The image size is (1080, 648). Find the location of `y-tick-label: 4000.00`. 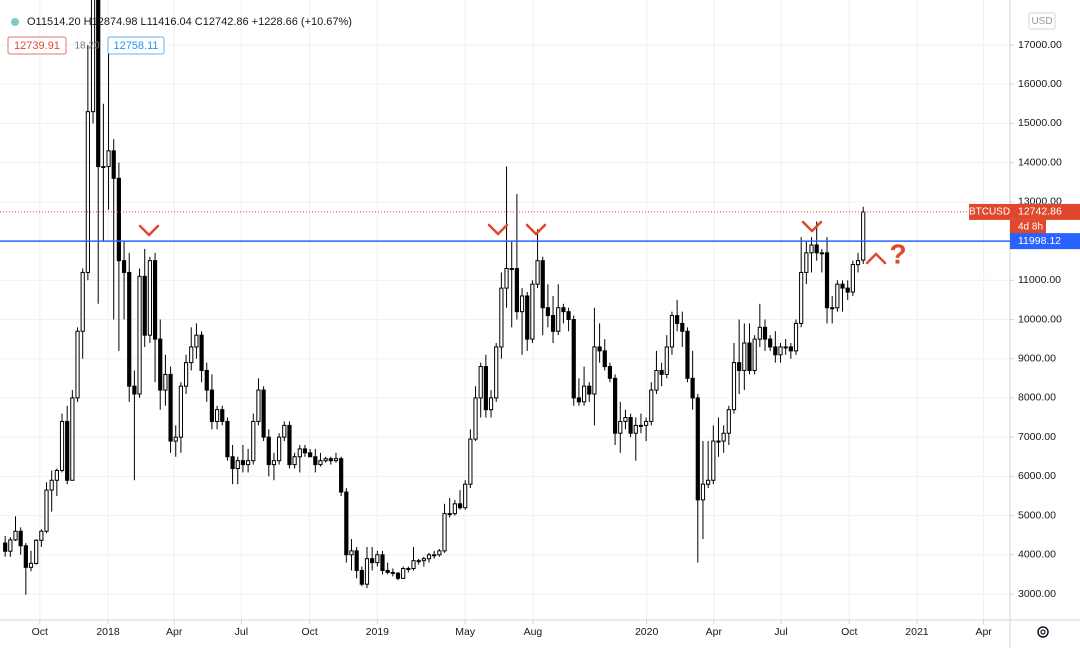

y-tick-label: 4000.00 is located at coordinates (1037, 555).